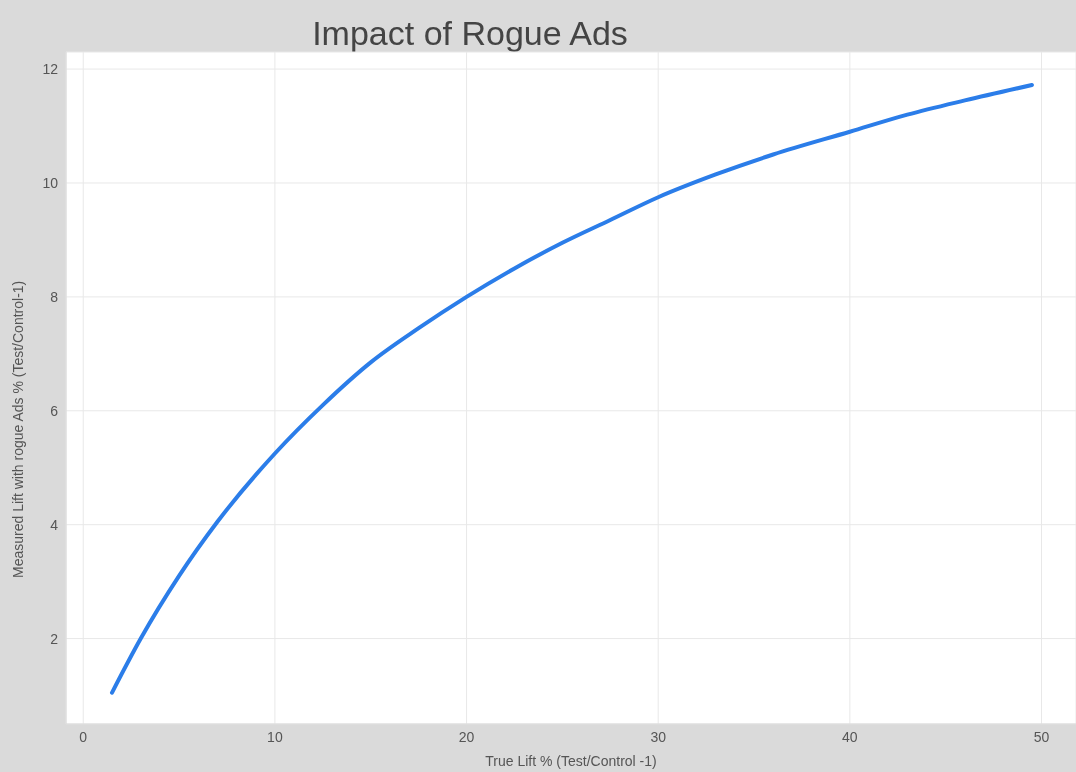 The image size is (1076, 772). What do you see at coordinates (466, 736) in the screenshot?
I see `x-tick-label: 20` at bounding box center [466, 736].